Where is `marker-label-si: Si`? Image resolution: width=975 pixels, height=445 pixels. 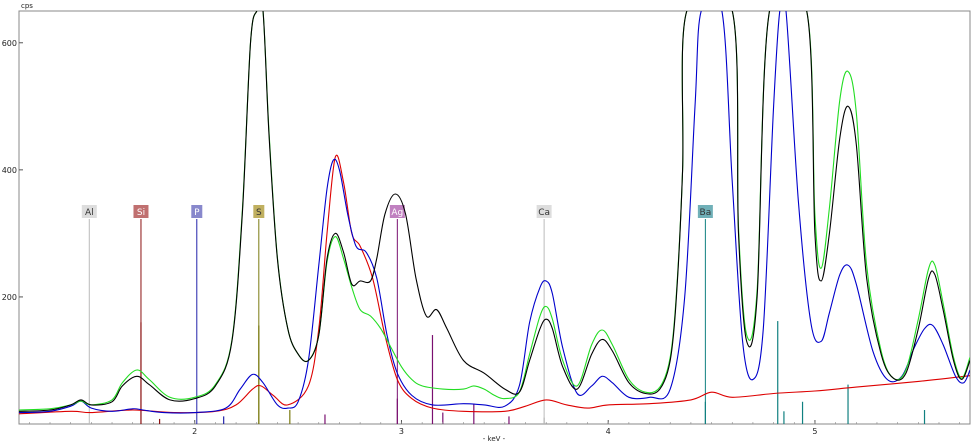 marker-label-si: Si is located at coordinates (141, 213).